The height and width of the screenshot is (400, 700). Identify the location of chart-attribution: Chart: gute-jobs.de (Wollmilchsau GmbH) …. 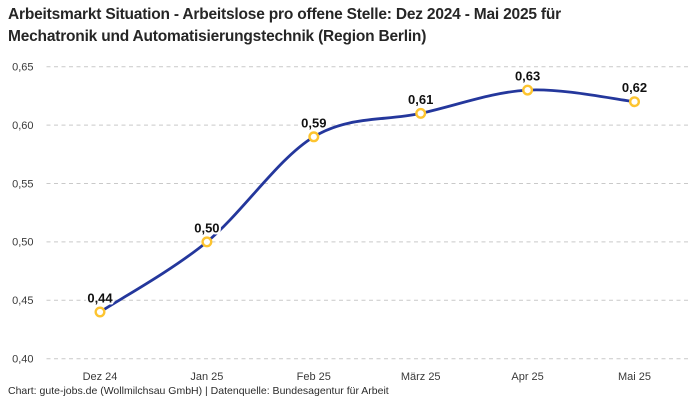
(198, 391).